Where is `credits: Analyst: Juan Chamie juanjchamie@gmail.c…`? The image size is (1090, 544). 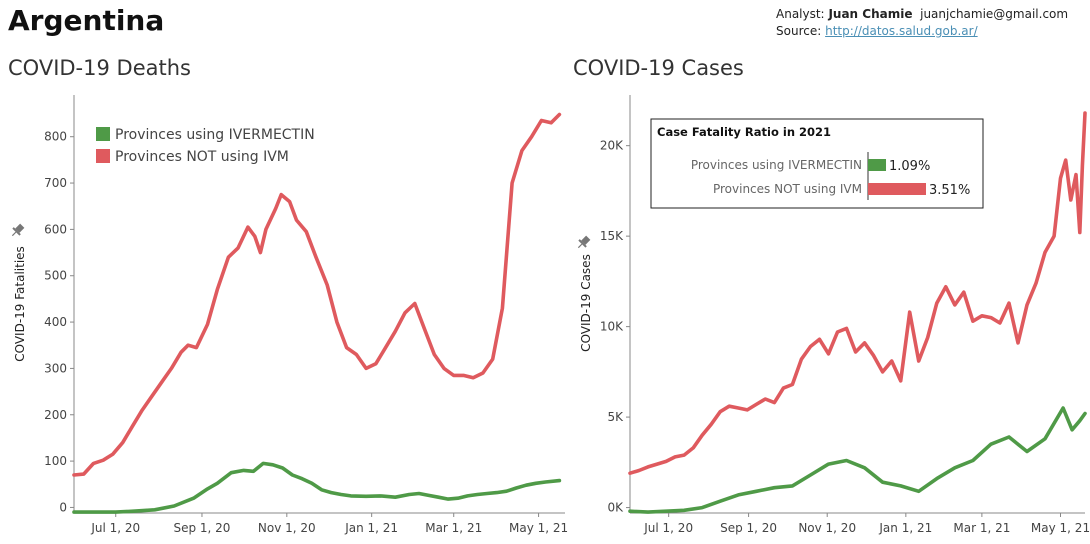 credits: Analyst: Juan Chamie juanjchamie@gmail.c… is located at coordinates (922, 23).